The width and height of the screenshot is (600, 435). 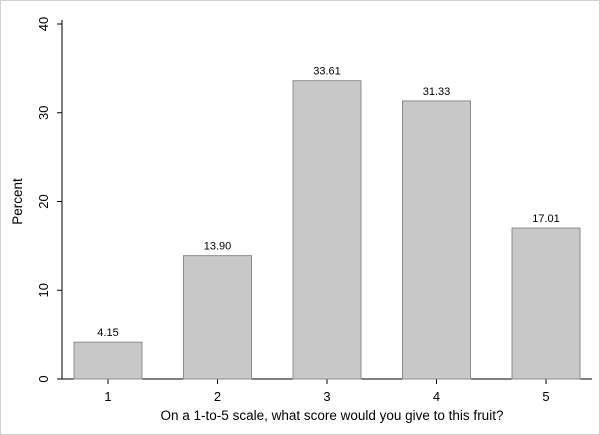 I want to click on y-axis: 0 10 20 30 40, so click(x=49, y=200).